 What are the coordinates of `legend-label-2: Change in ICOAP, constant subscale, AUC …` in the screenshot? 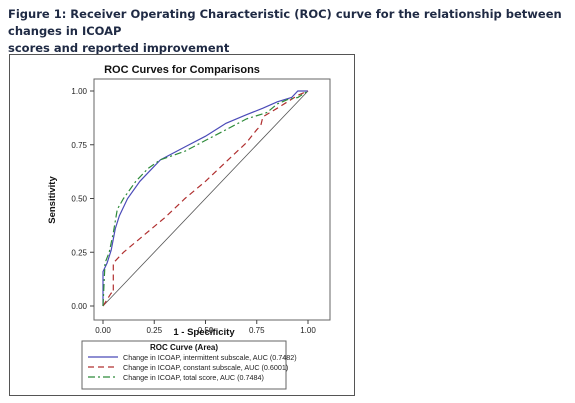 It's located at (205, 367).